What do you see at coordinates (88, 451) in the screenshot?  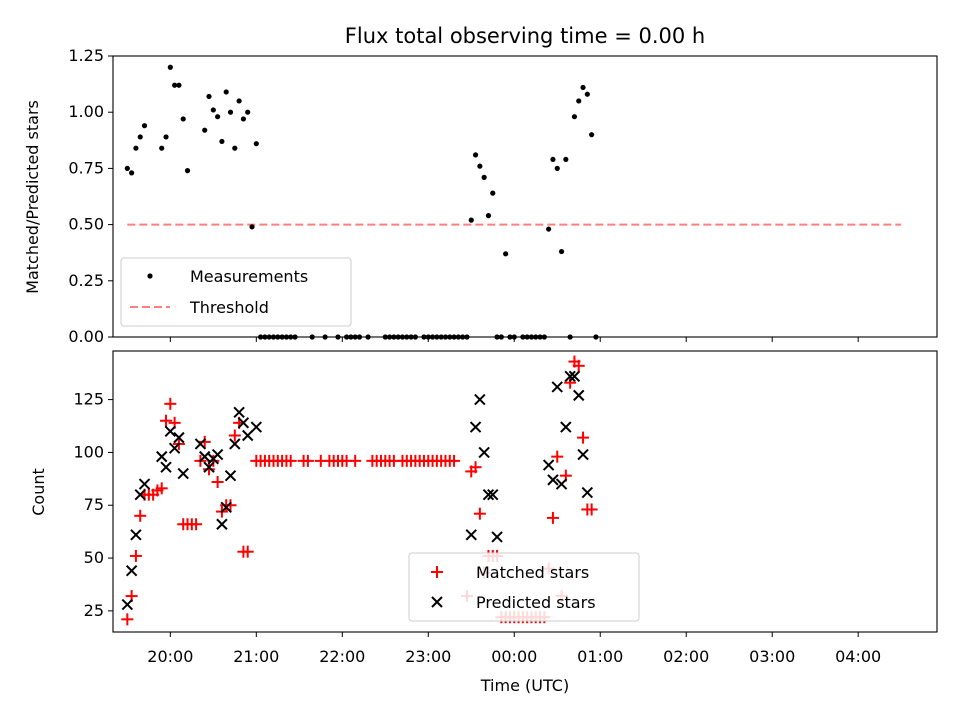 I see `bottom-y-tick-label: 100` at bounding box center [88, 451].